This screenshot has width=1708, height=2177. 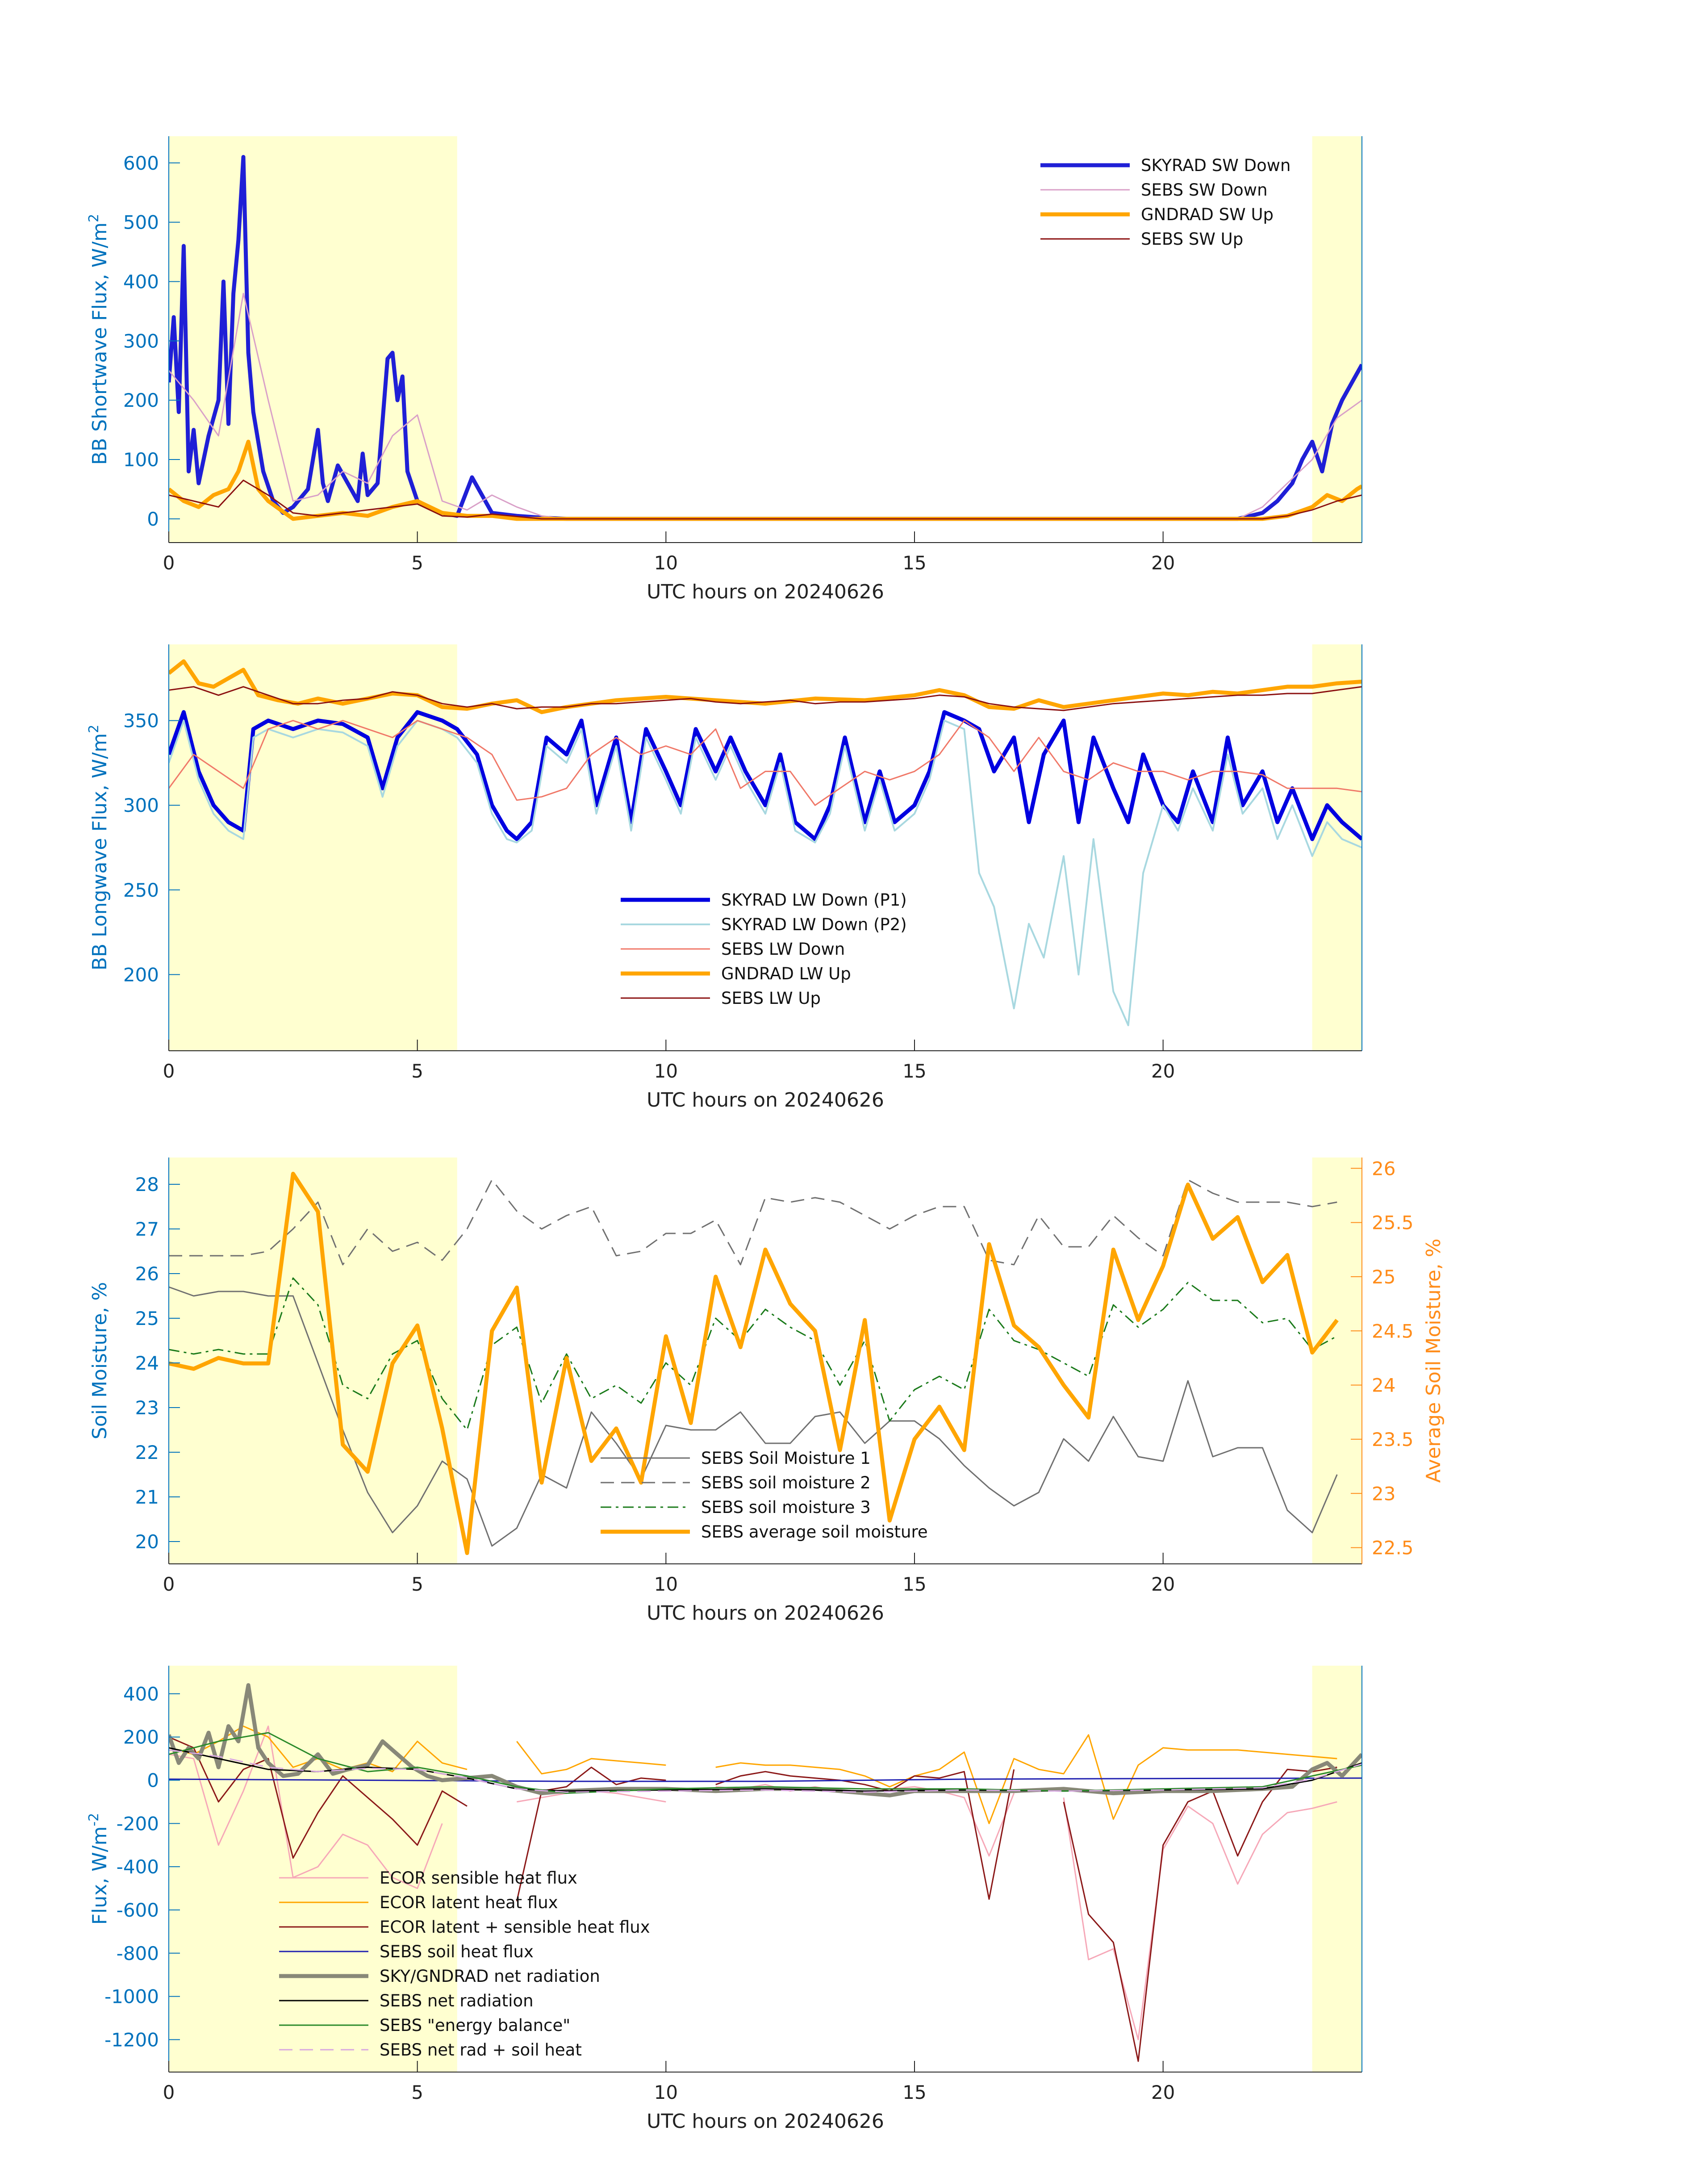 I want to click on y-tick-label: 22, so click(x=147, y=1452).